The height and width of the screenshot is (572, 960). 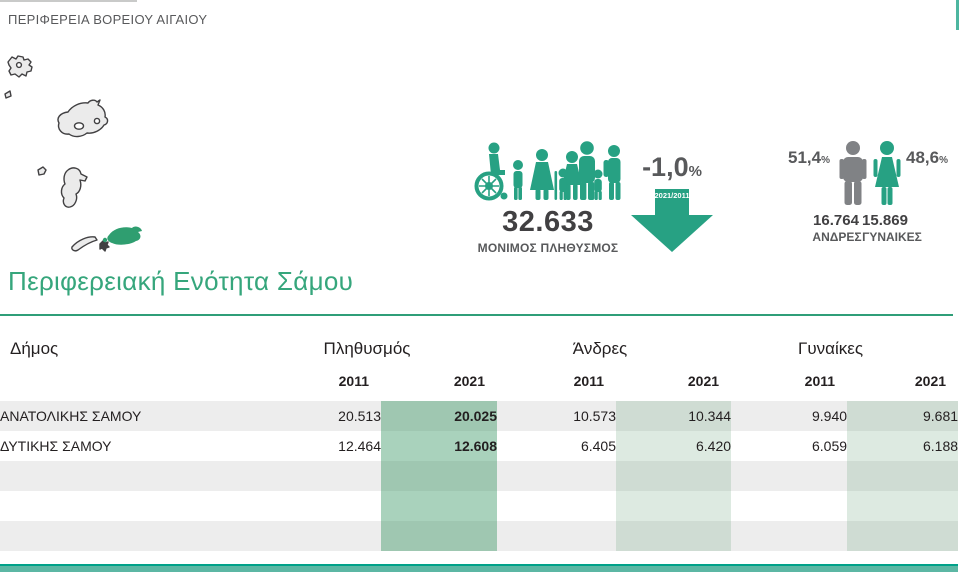 What do you see at coordinates (837, 237) in the screenshot?
I see `male-label: ΑΝΔΡΕΣ` at bounding box center [837, 237].